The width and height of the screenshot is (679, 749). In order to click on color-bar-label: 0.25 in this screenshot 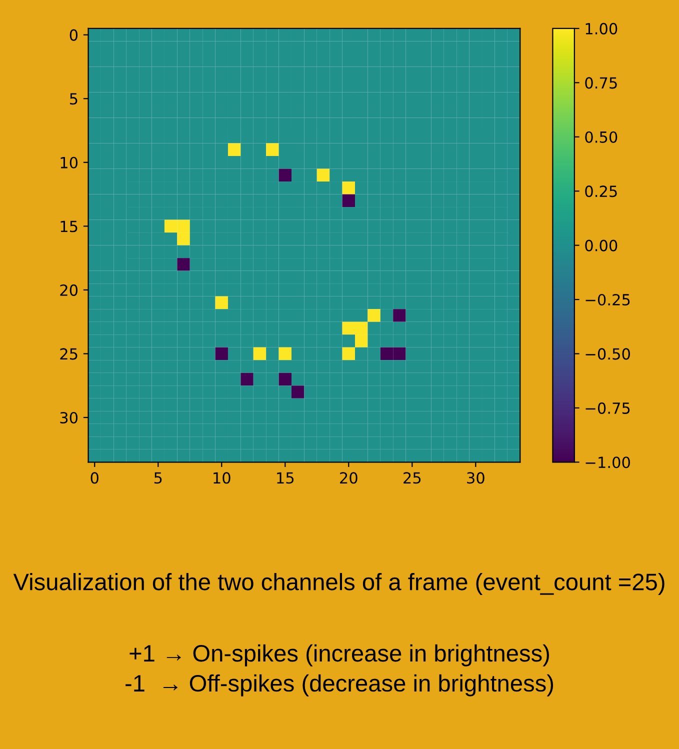, I will do `click(601, 192)`.